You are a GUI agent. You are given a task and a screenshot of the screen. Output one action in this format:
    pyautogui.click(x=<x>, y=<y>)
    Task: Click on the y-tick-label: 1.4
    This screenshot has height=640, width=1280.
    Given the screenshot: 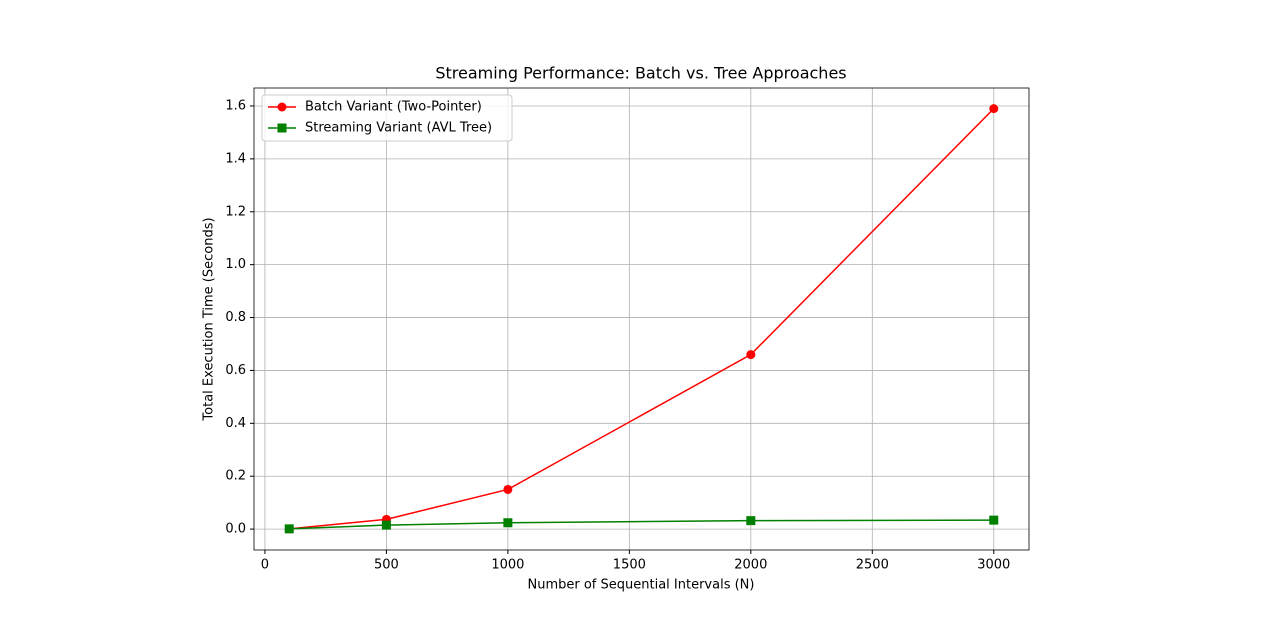 What is the action you would take?
    pyautogui.click(x=235, y=158)
    